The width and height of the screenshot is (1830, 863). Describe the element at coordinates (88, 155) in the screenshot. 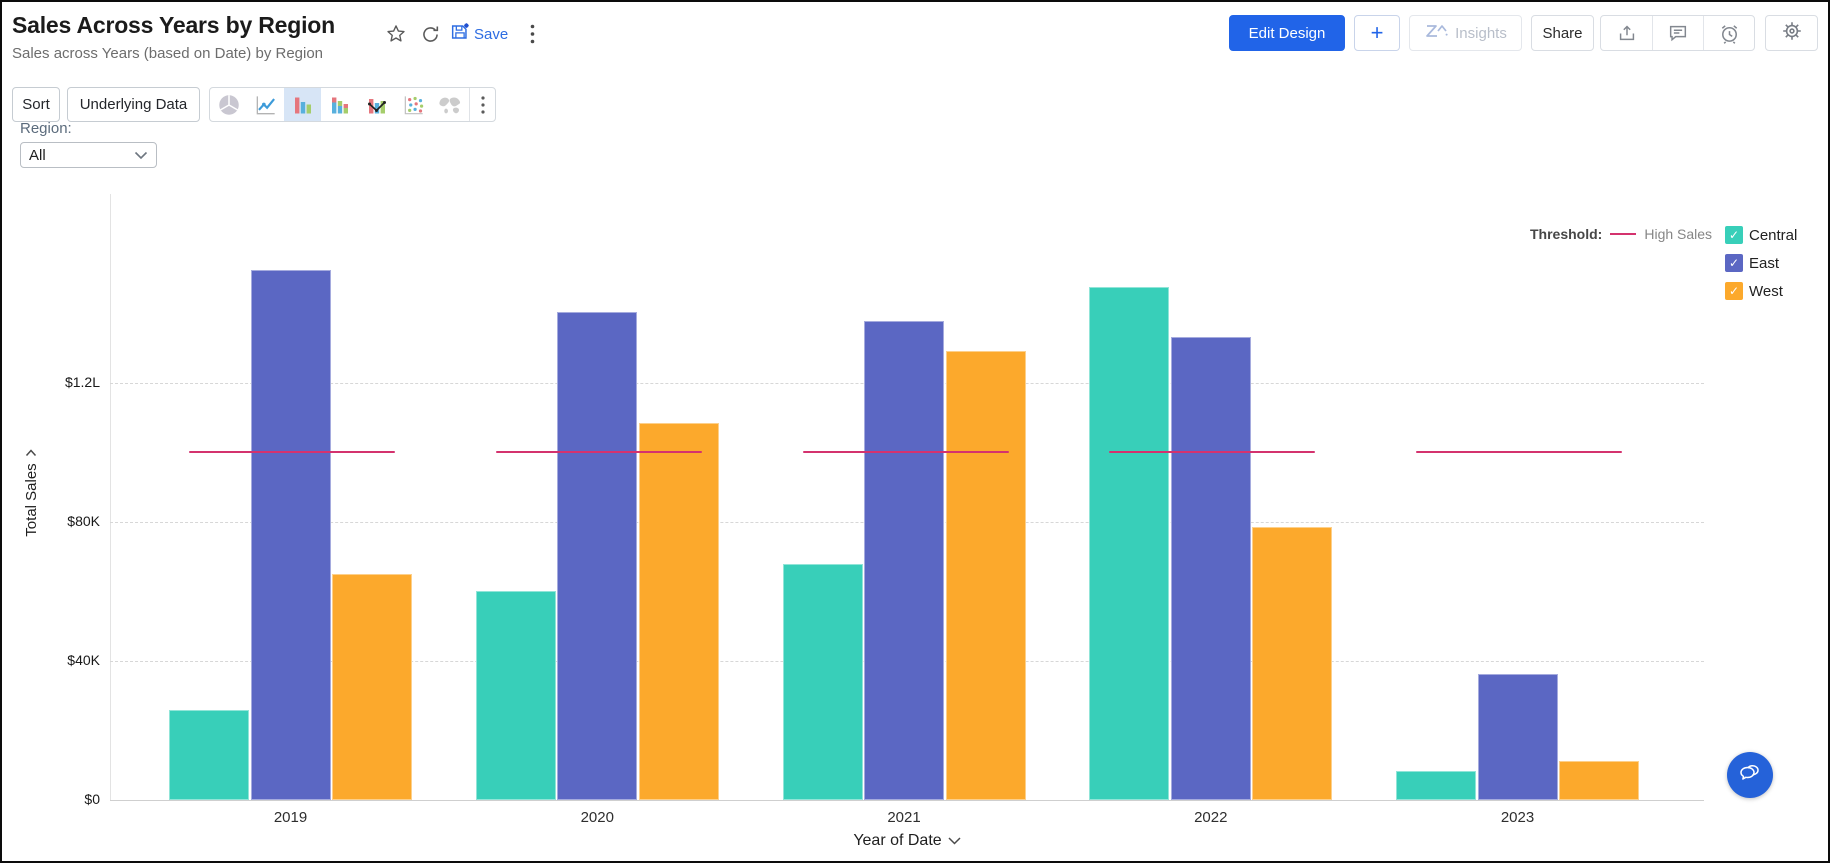

I see `region-filter-select: All` at that location.